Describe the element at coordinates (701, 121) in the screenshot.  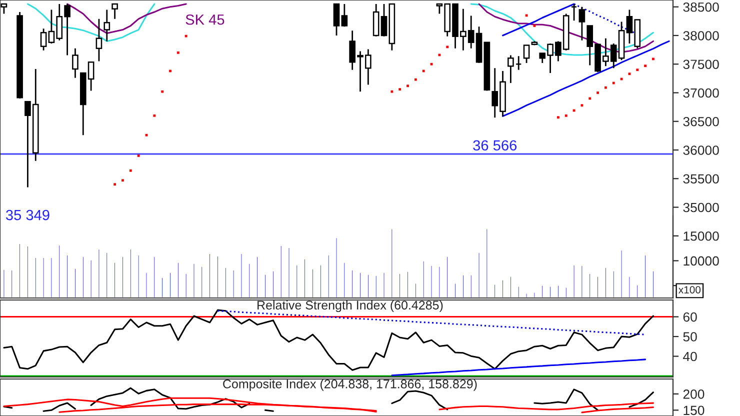
I see `y-tick-label: 36500` at that location.